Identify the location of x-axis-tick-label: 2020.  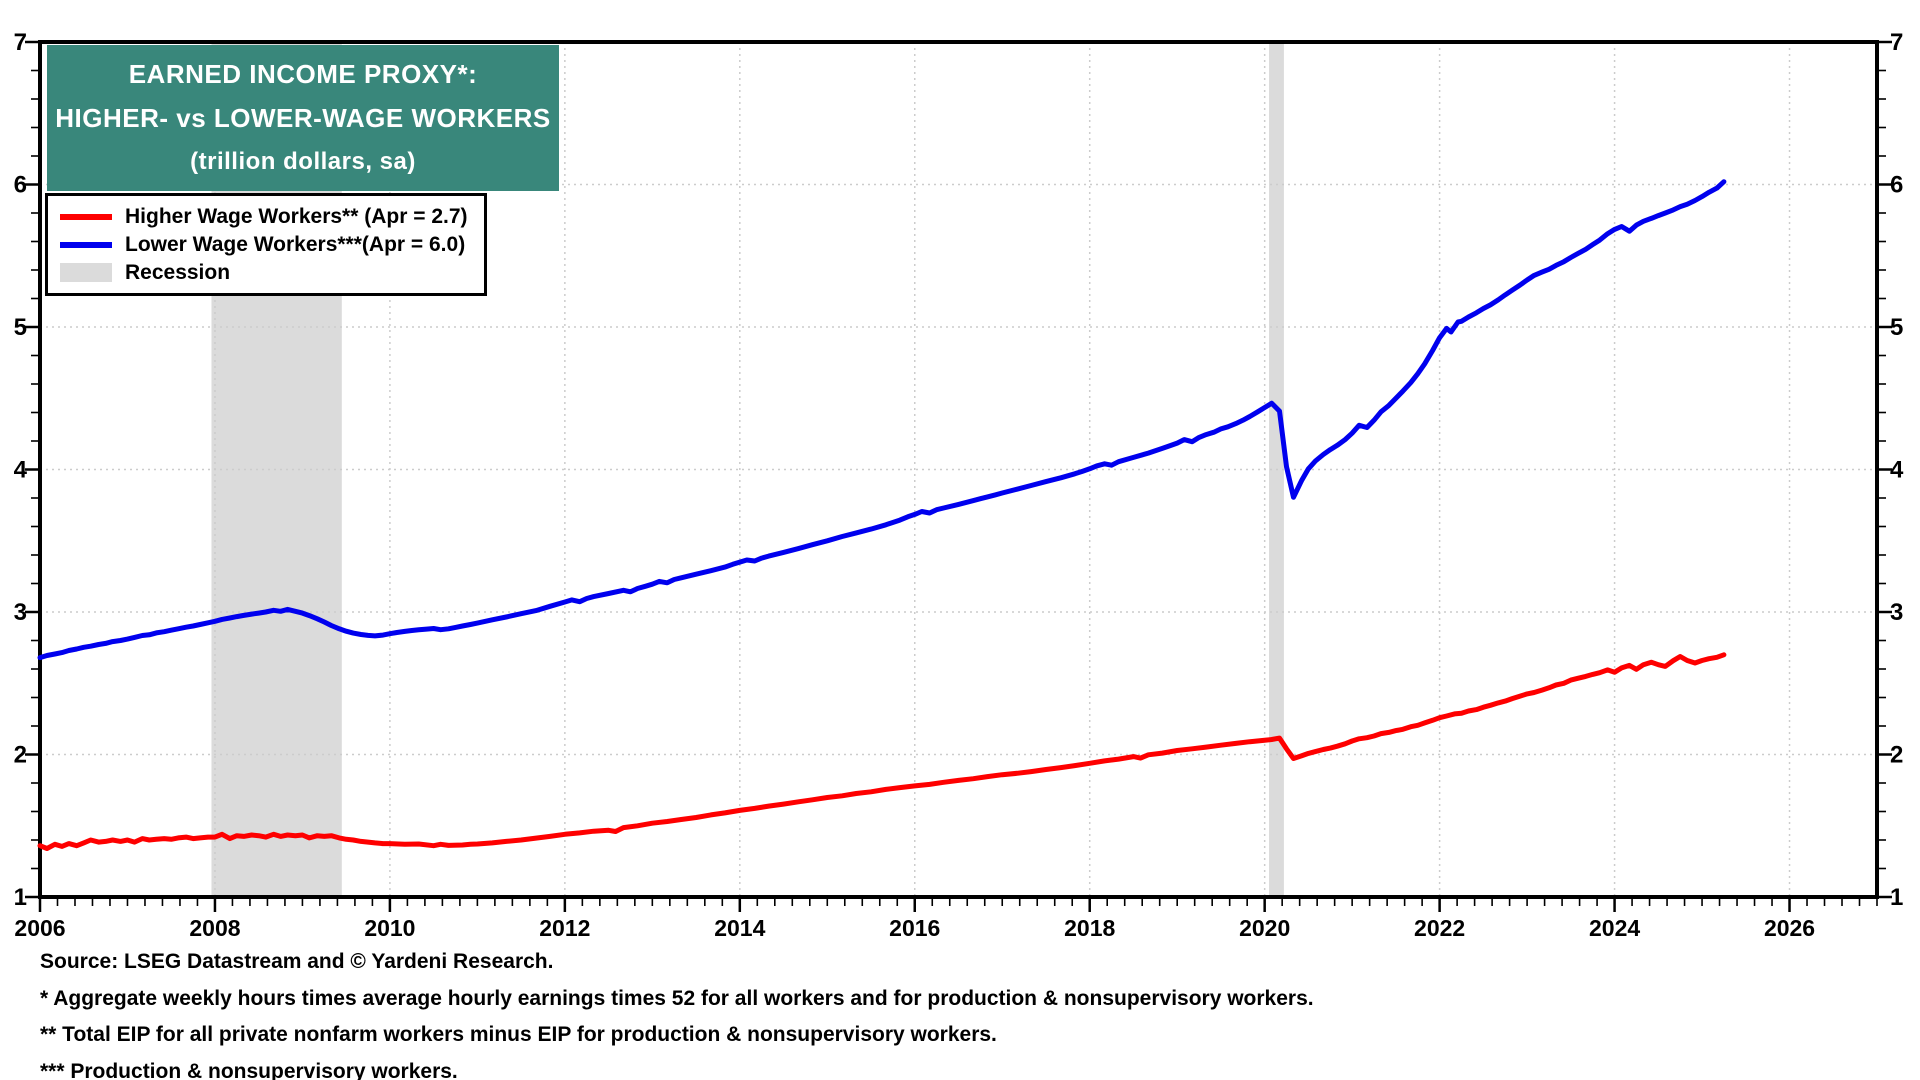
(1264, 928).